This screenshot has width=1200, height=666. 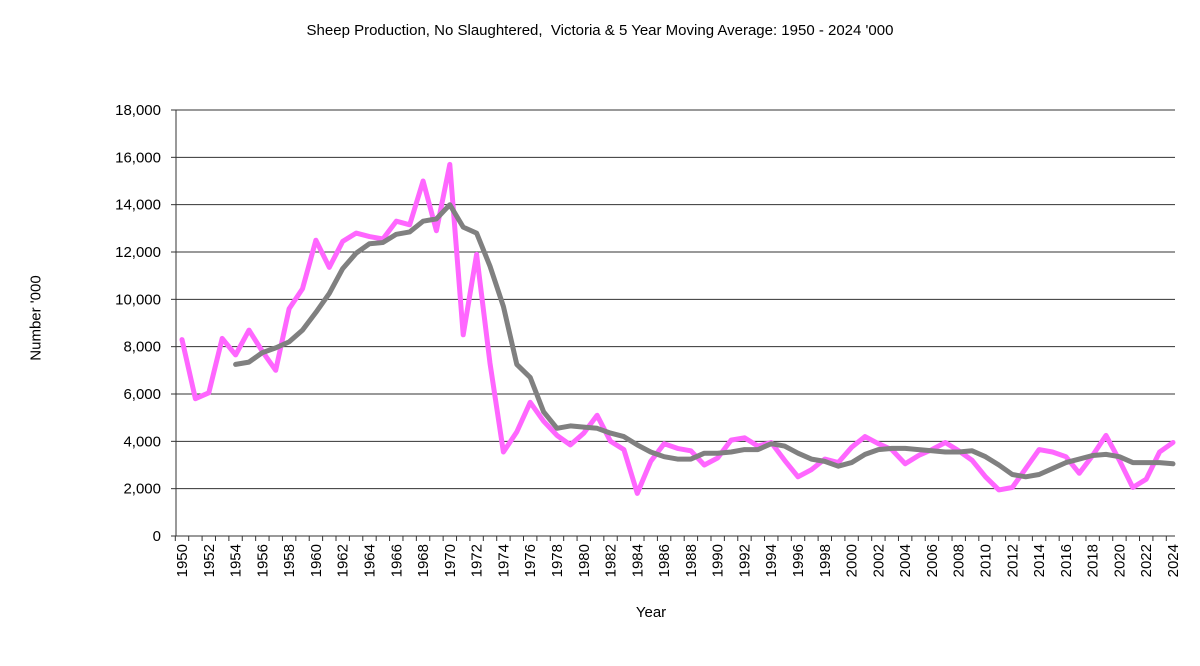 What do you see at coordinates (289, 560) in the screenshot?
I see `x-tick-label: 1958` at bounding box center [289, 560].